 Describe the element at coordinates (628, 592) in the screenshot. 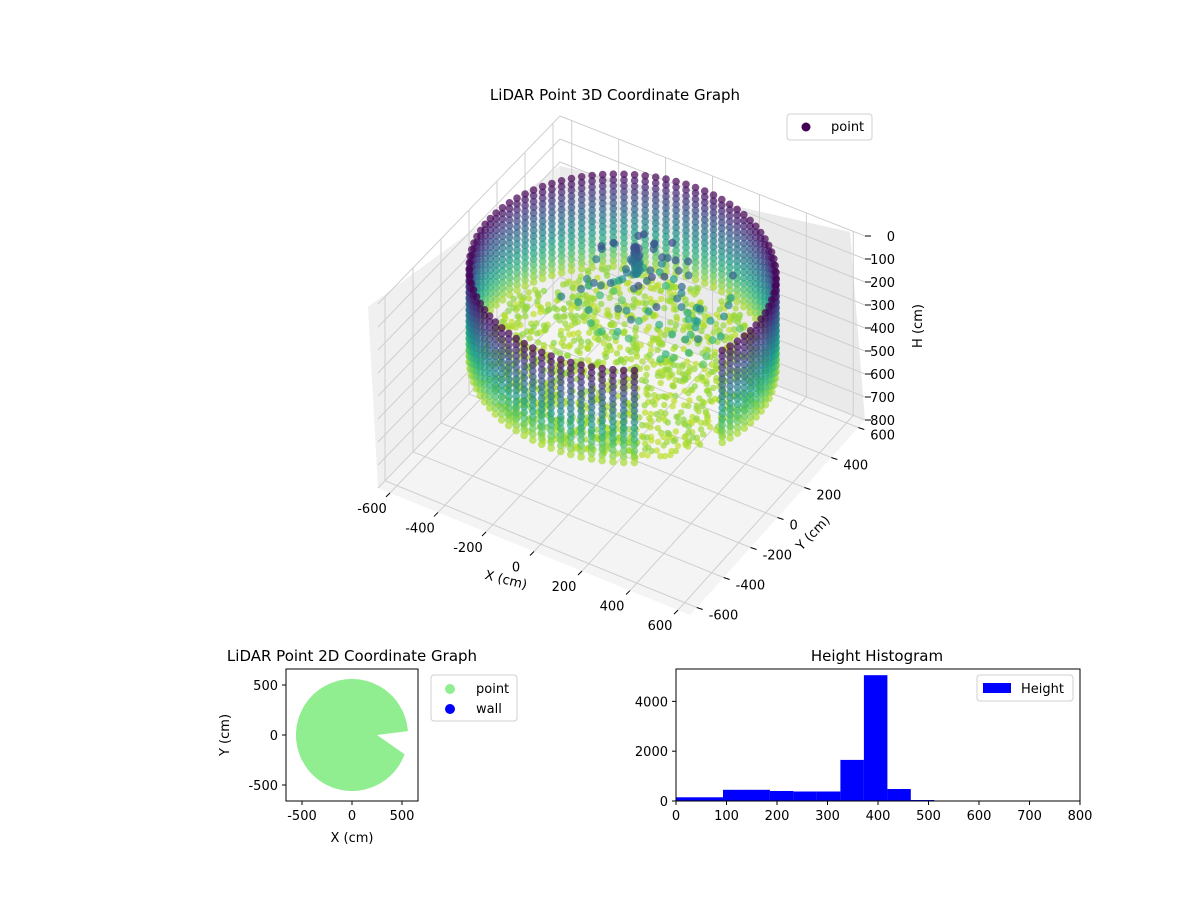

I see `x-tick-3d` at that location.